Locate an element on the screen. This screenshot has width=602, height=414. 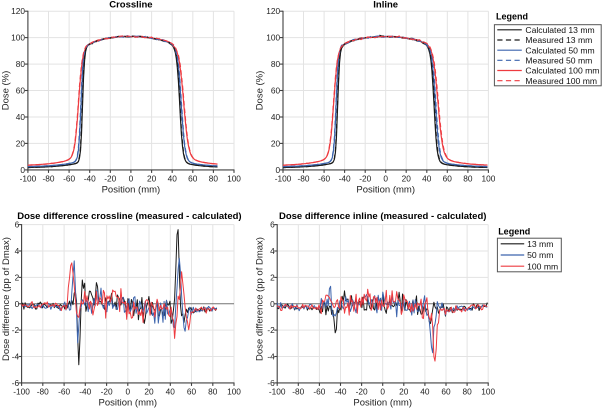
svg-text: 100 mm is located at coordinates (542, 266).